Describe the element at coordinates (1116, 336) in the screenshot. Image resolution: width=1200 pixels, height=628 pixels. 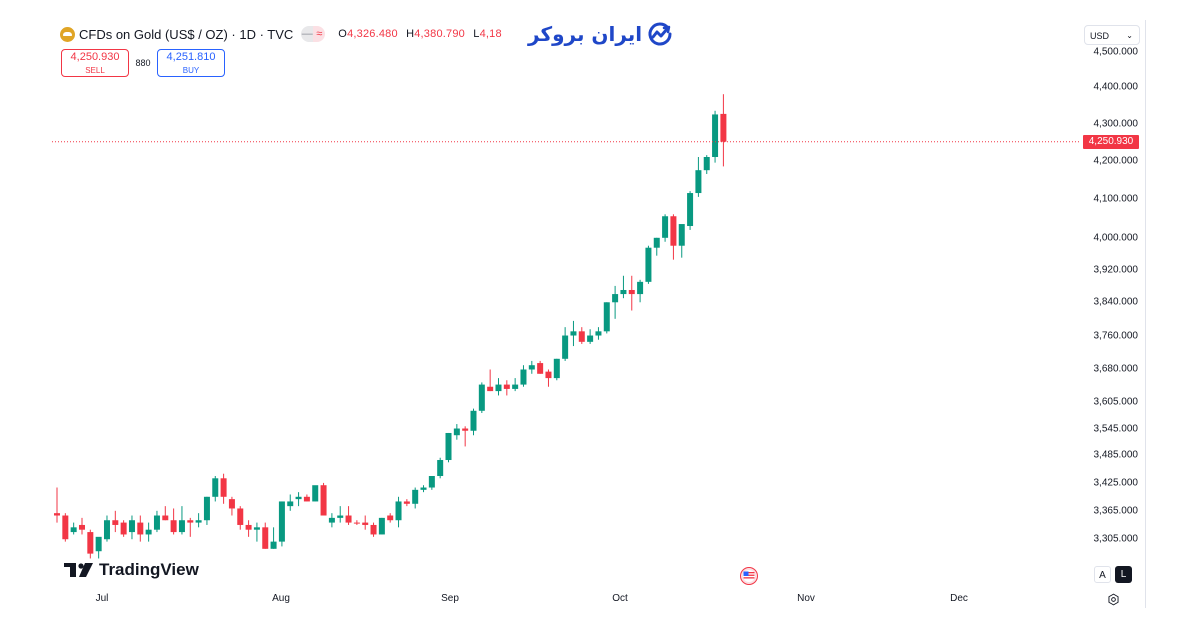
I see `price-tick-label: 3,760.000` at that location.